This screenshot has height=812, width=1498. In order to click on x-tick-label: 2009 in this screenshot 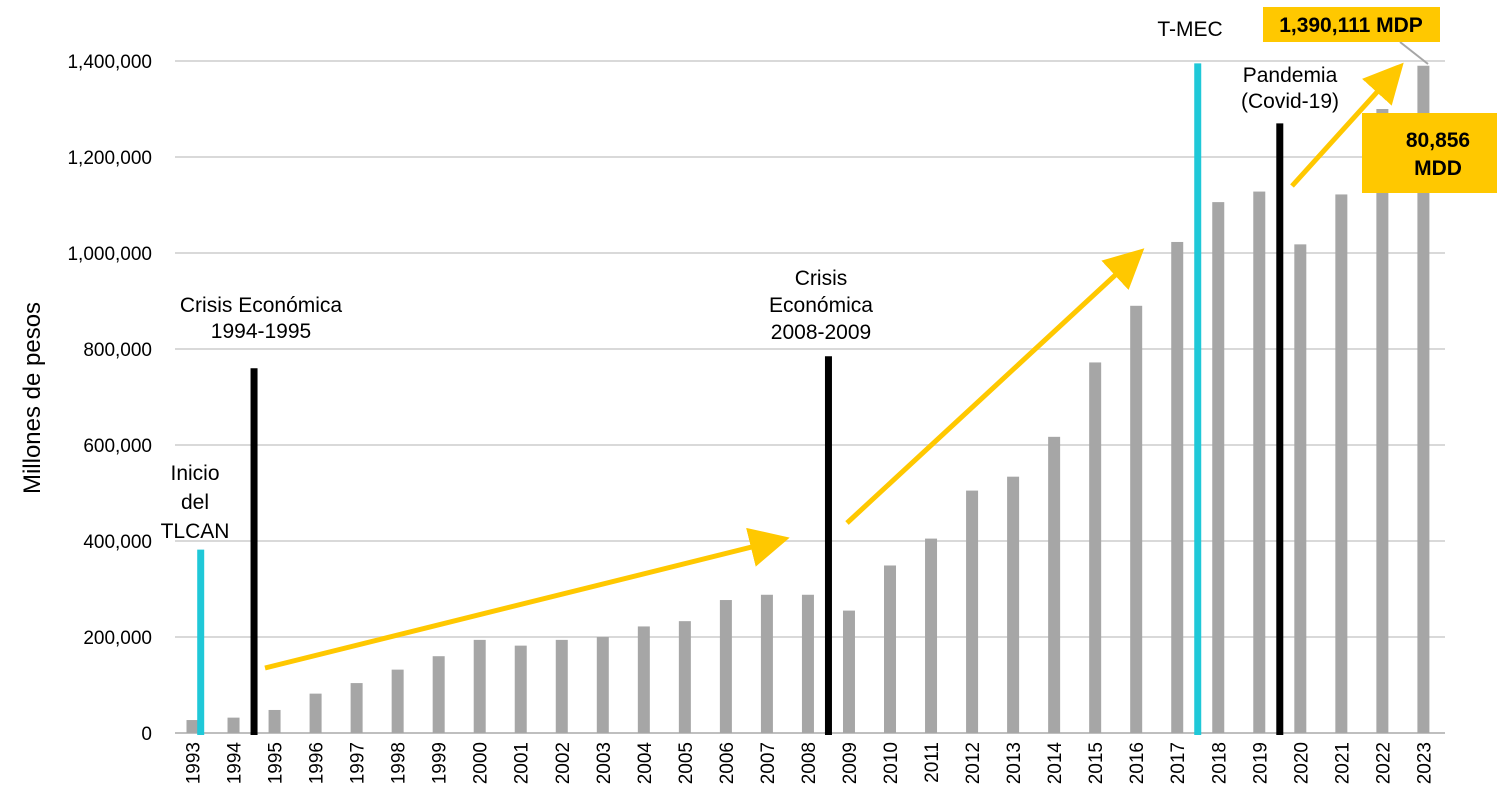, I will do `click(850, 763)`.